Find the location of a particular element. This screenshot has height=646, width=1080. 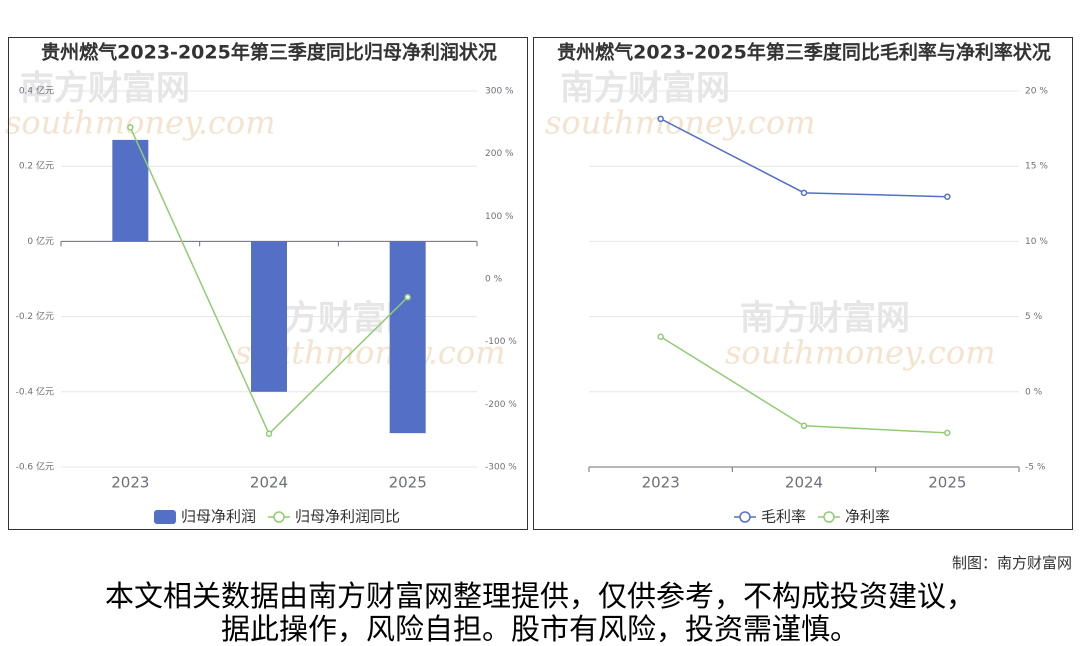

y-tick-label: 5 % is located at coordinates (1034, 317).